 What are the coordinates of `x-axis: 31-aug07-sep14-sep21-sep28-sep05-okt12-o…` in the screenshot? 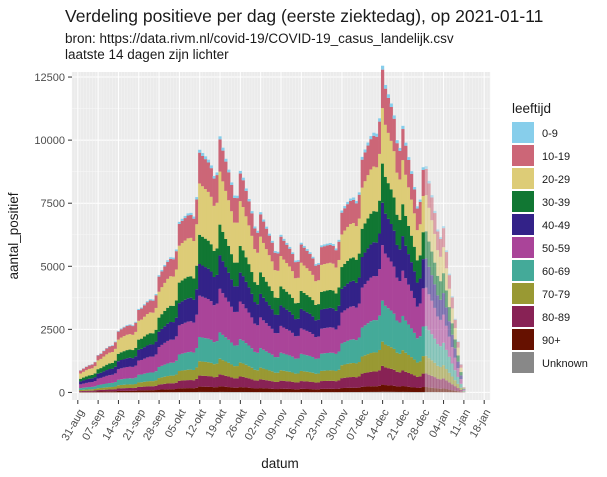 It's located at (276, 421).